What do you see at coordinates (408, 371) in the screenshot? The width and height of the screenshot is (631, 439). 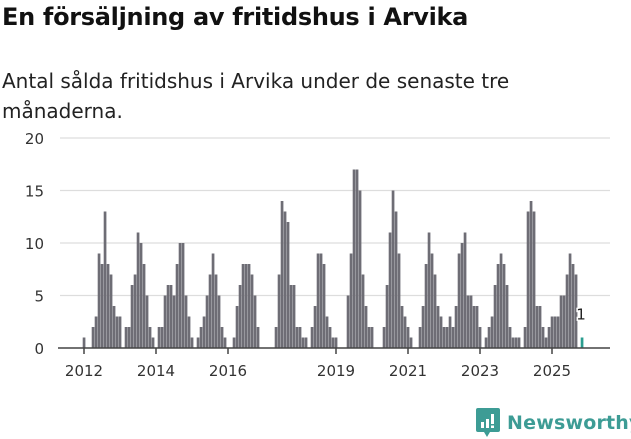 I see `x-tick-label: 2021` at bounding box center [408, 371].